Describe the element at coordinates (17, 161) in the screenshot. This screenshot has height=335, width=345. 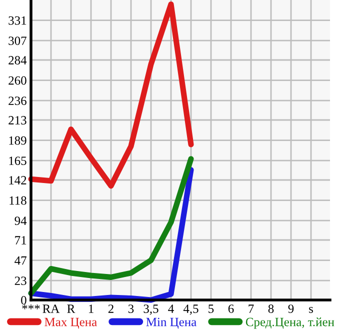
I see `y-tick-label: 165` at that location.